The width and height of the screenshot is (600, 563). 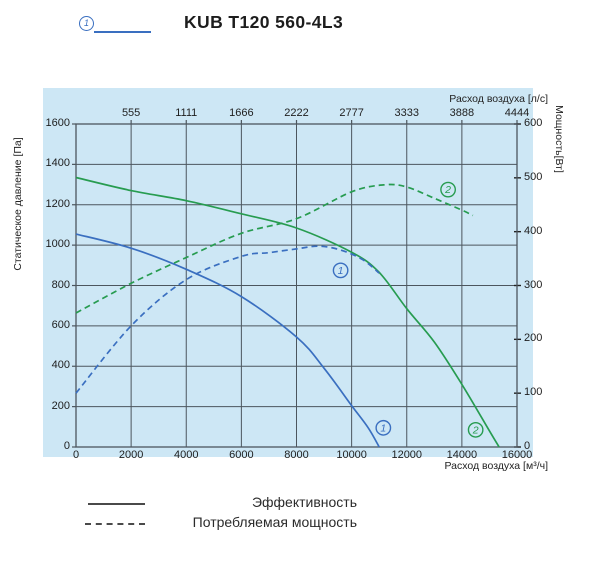 I want to click on left-axis-tick-label: 0, so click(x=66, y=446).